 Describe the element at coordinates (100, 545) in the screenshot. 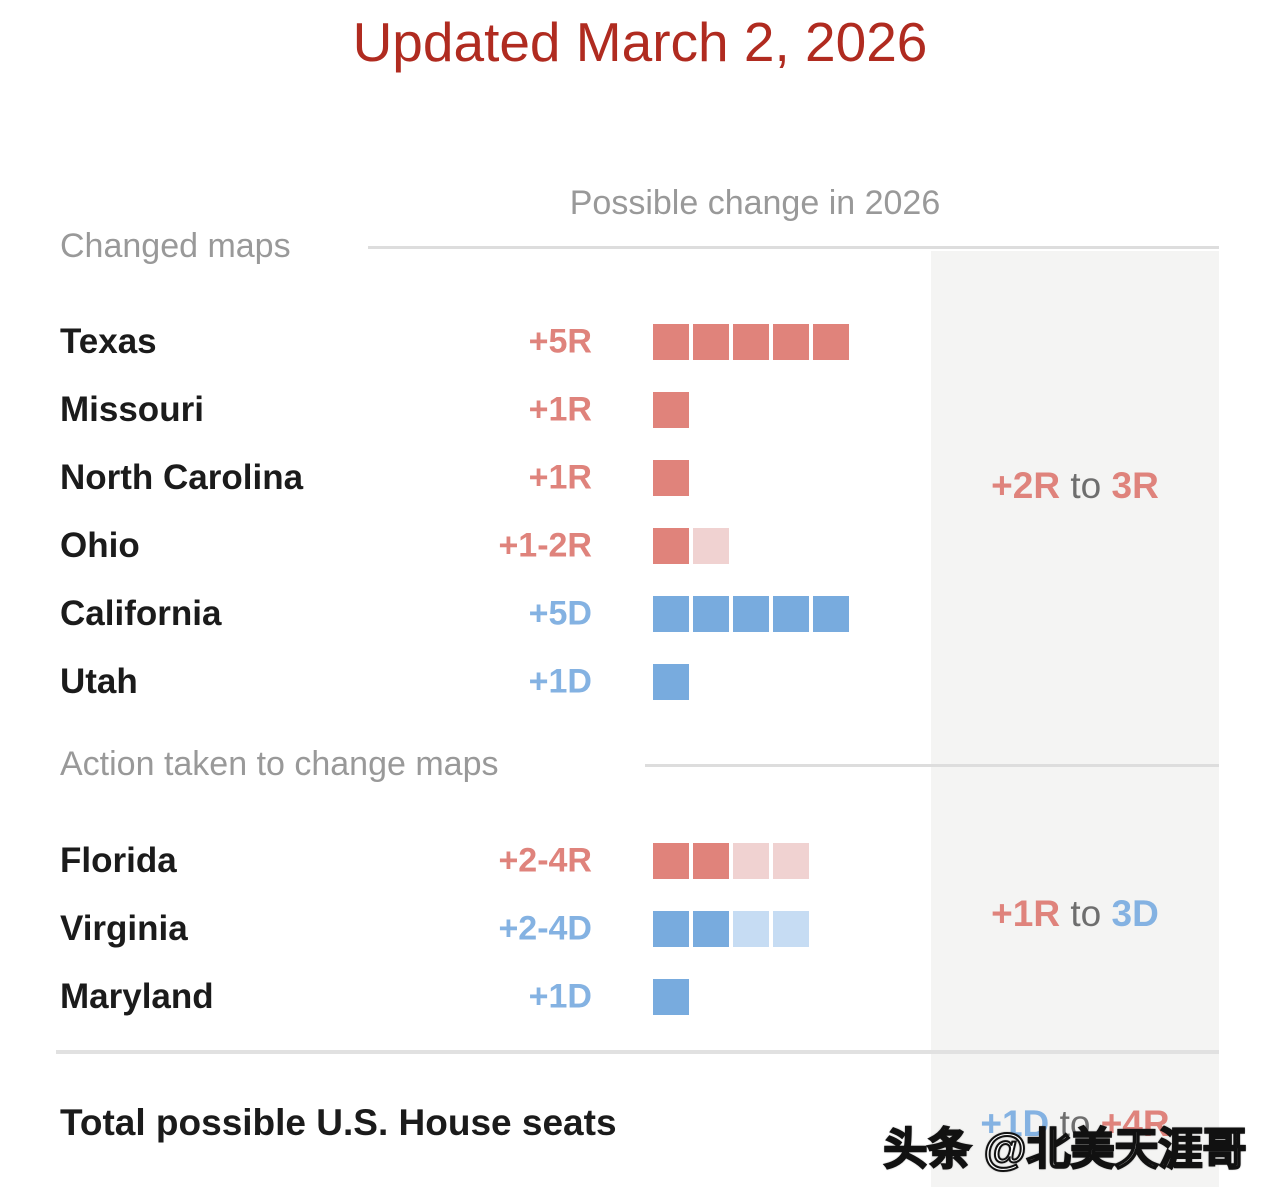

I see `state-label: Ohio` at that location.